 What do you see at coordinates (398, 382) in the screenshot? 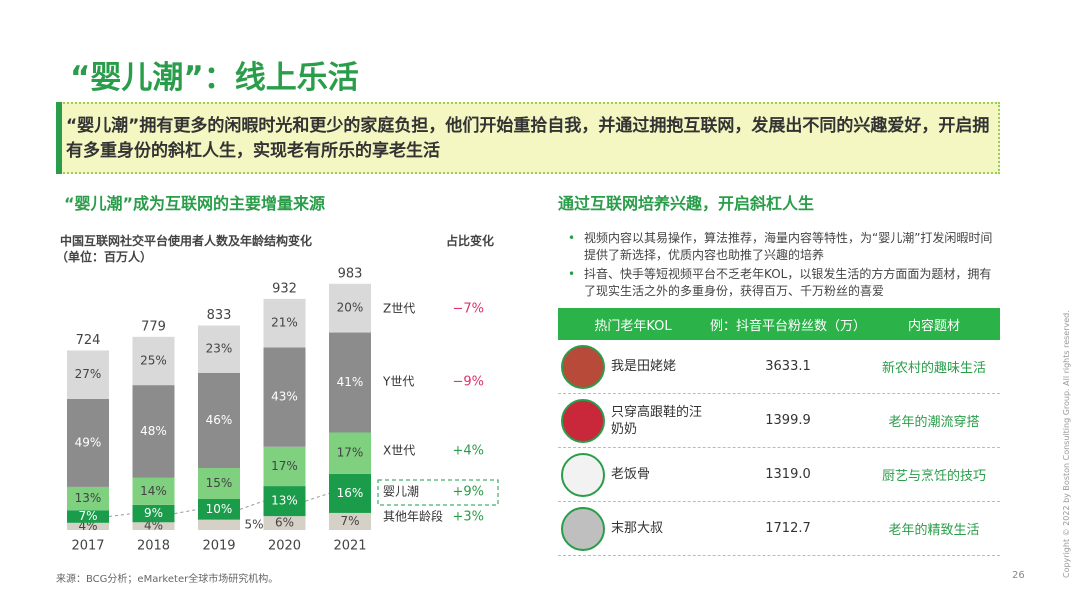
I see `legend-label: Y世代` at bounding box center [398, 382].